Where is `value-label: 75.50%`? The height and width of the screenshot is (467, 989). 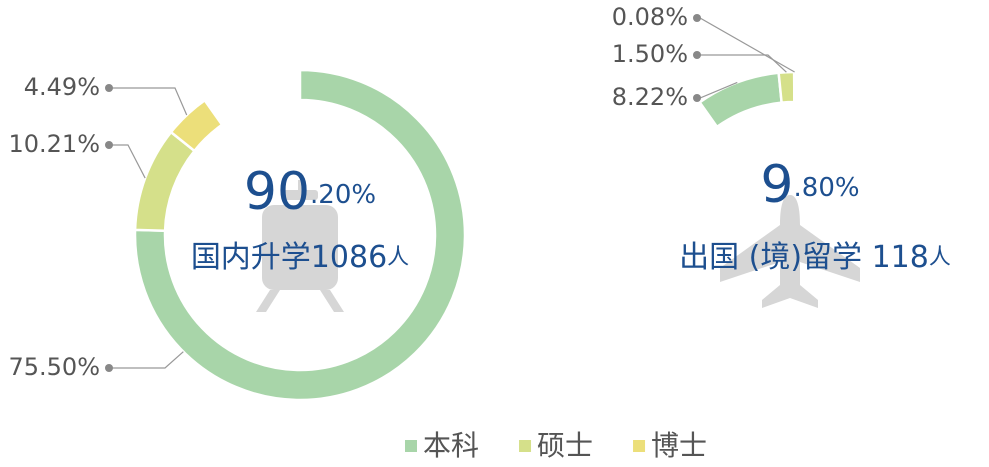 value-label: 75.50% is located at coordinates (54, 367).